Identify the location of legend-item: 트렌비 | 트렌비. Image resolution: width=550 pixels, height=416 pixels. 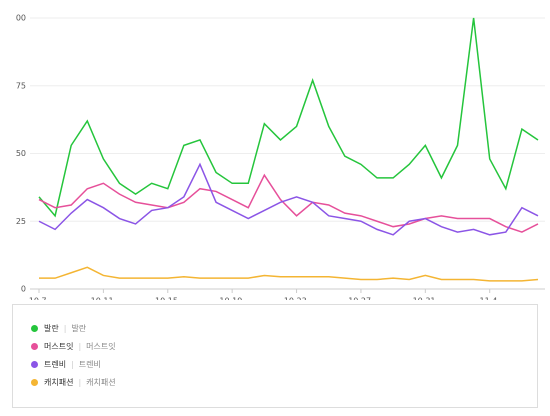
(275, 364).